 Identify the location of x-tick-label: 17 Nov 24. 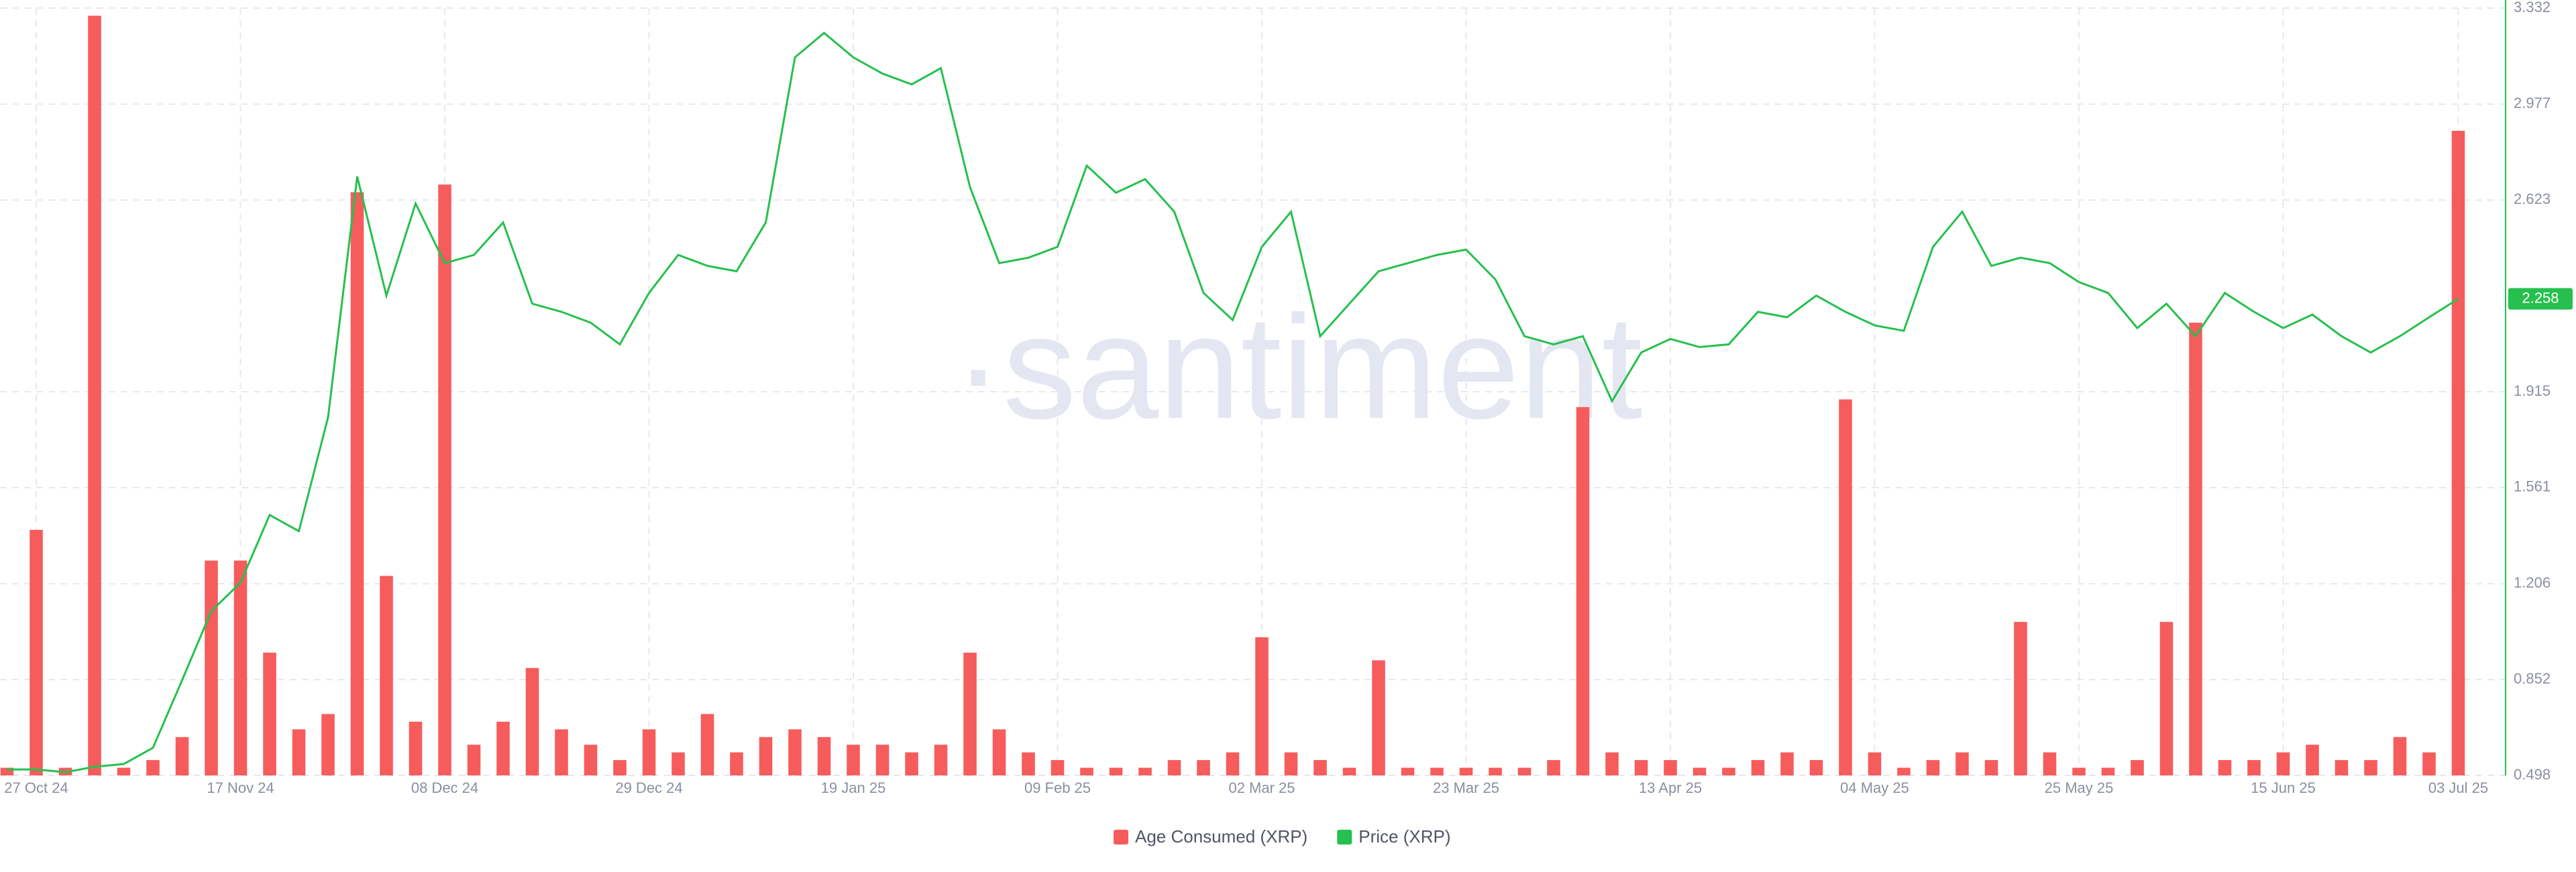
(240, 788).